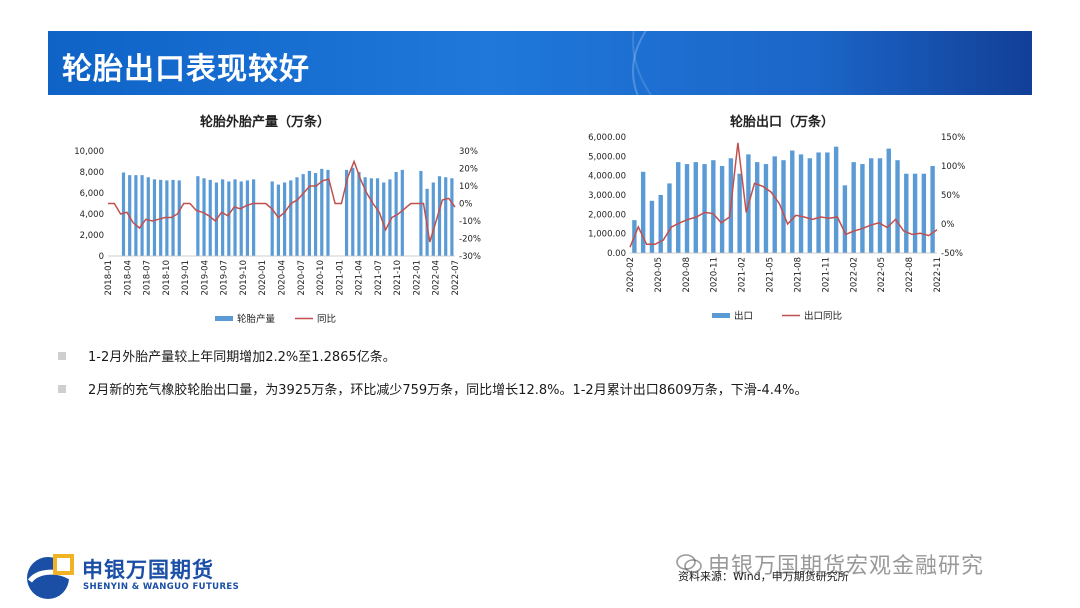 The height and width of the screenshot is (608, 1080). I want to click on y2-tick-label: 30%, so click(468, 152).